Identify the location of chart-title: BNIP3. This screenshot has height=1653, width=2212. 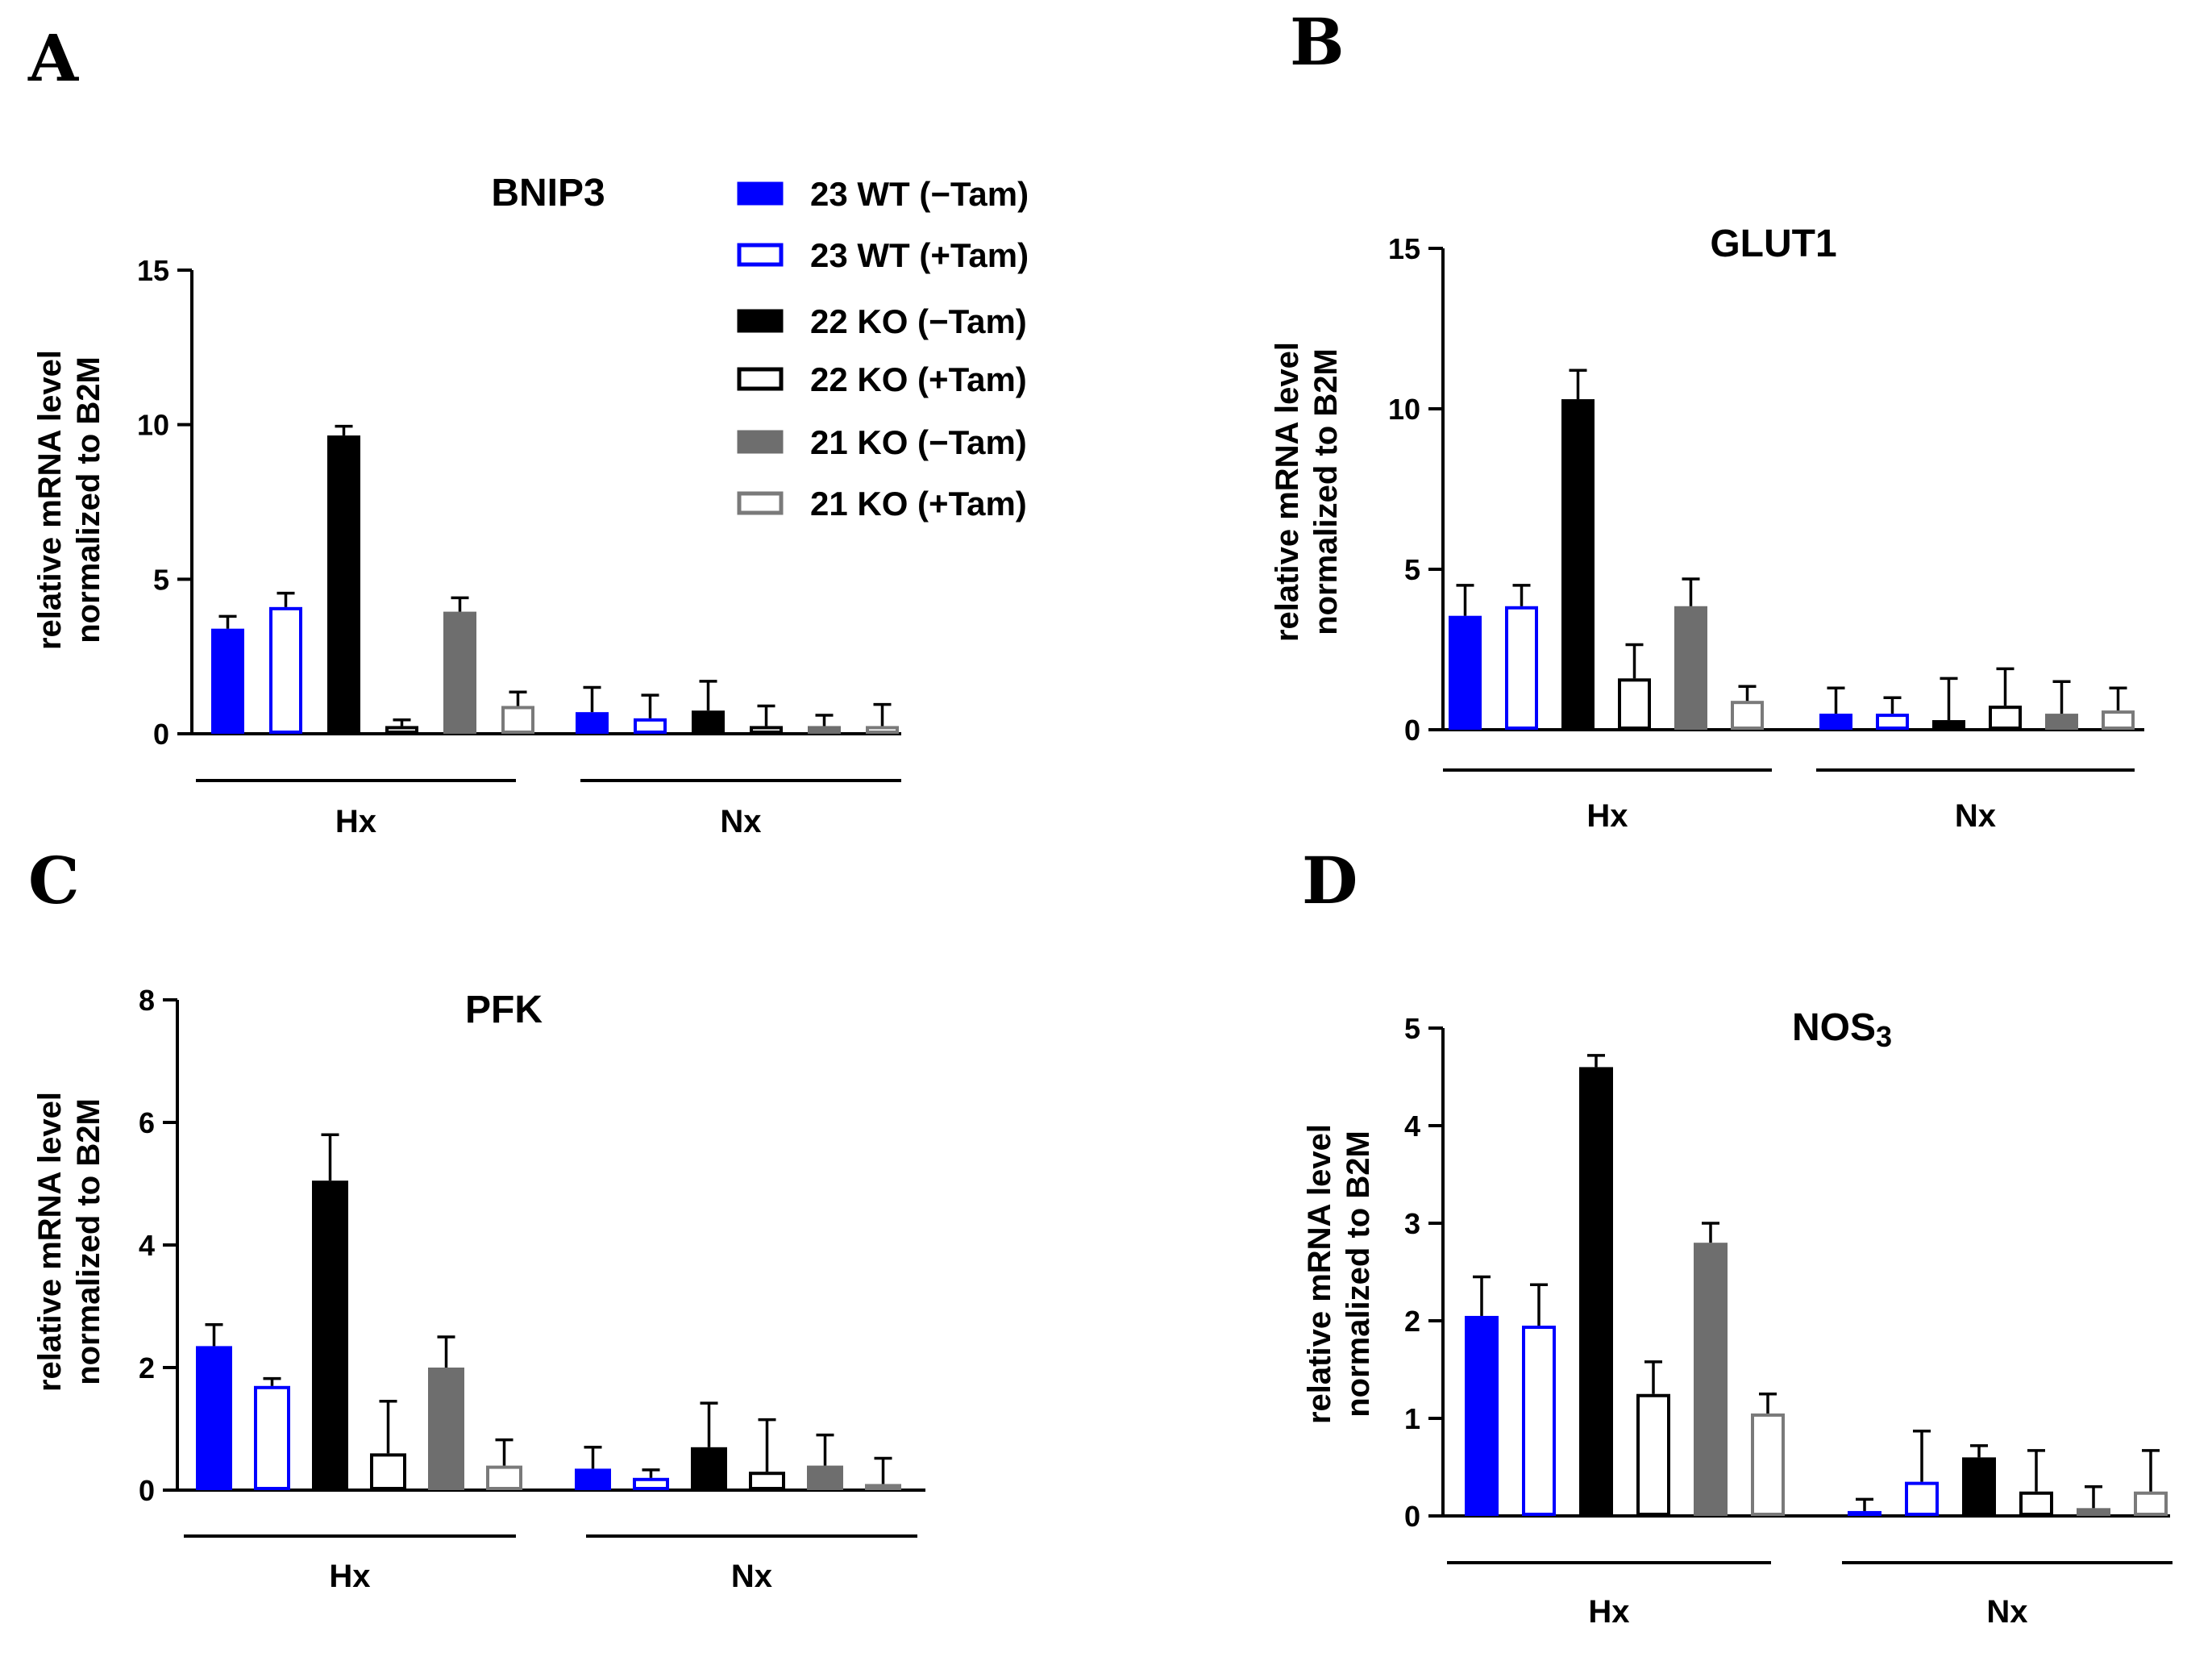
(548, 193).